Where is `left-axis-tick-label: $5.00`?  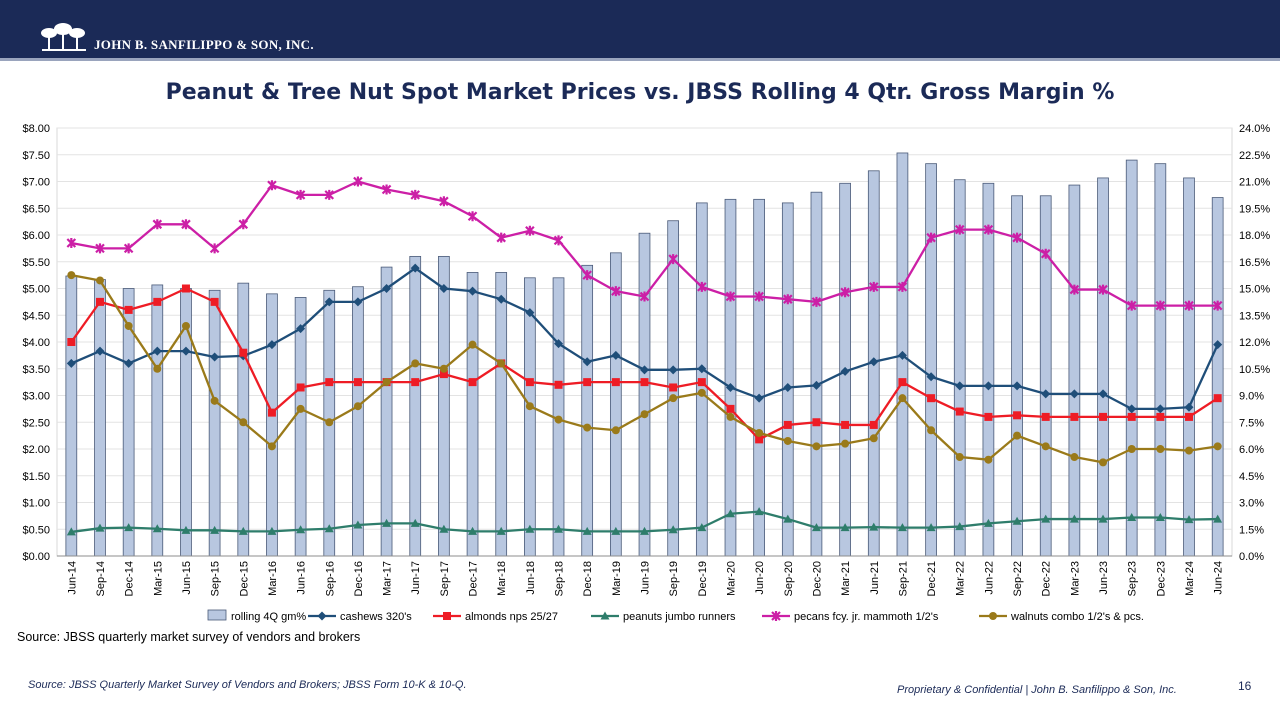
left-axis-tick-label: $5.00 is located at coordinates (36, 290).